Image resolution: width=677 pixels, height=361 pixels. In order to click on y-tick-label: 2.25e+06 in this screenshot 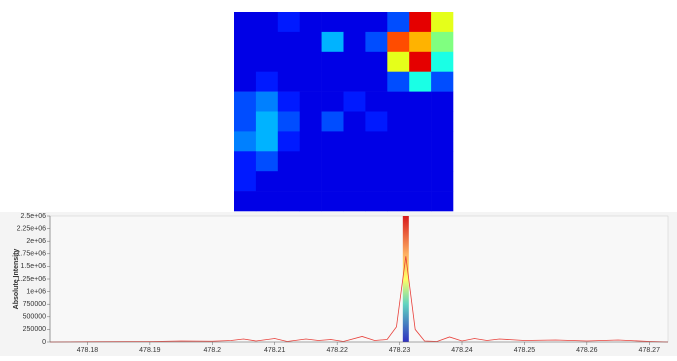, I will do `click(31, 228)`.